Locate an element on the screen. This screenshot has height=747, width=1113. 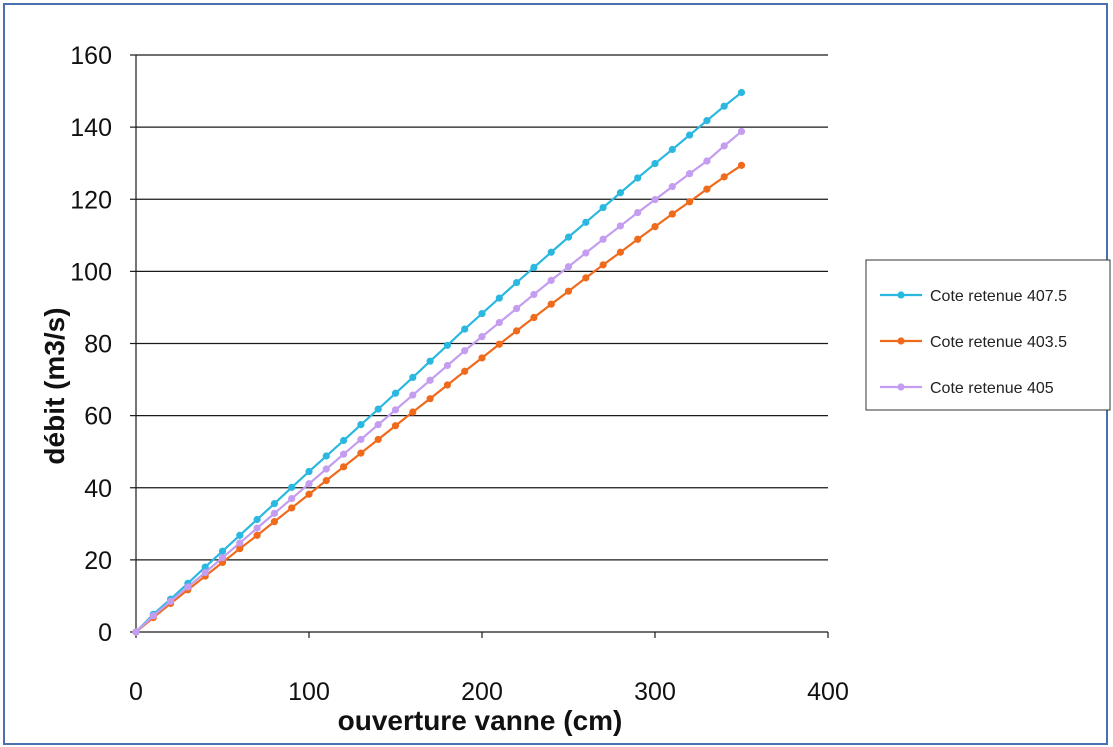
legend-box is located at coordinates (988, 335).